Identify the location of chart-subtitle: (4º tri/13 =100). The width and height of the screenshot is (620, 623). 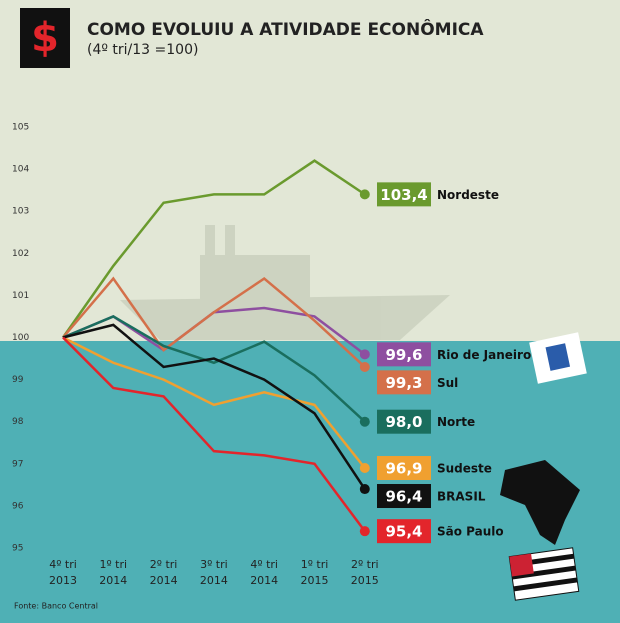
(142, 50).